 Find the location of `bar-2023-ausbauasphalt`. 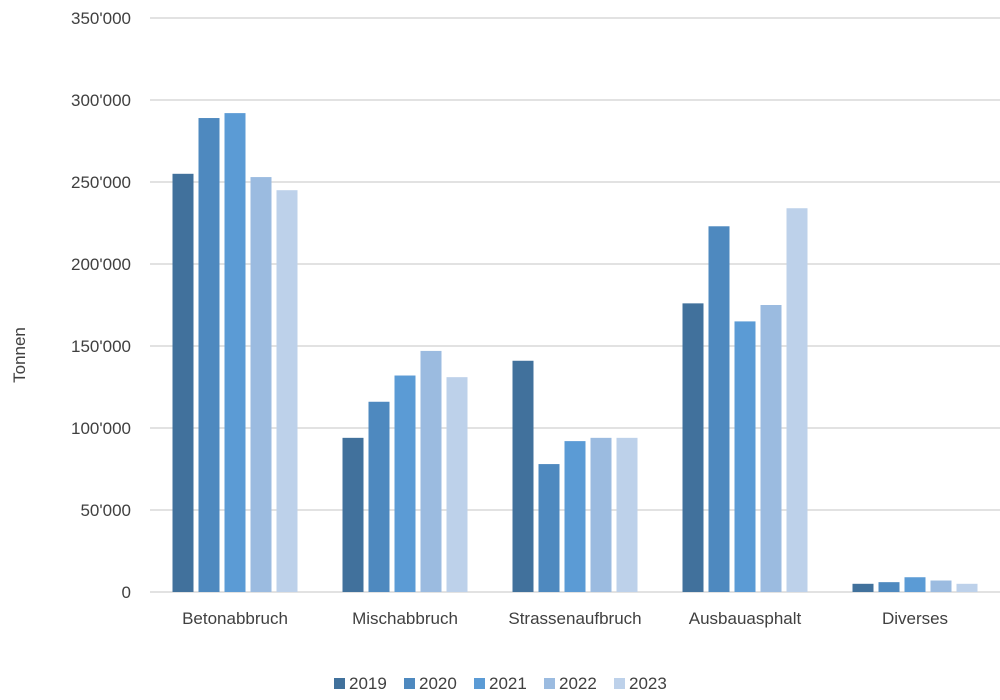

bar-2023-ausbauasphalt is located at coordinates (797, 400).